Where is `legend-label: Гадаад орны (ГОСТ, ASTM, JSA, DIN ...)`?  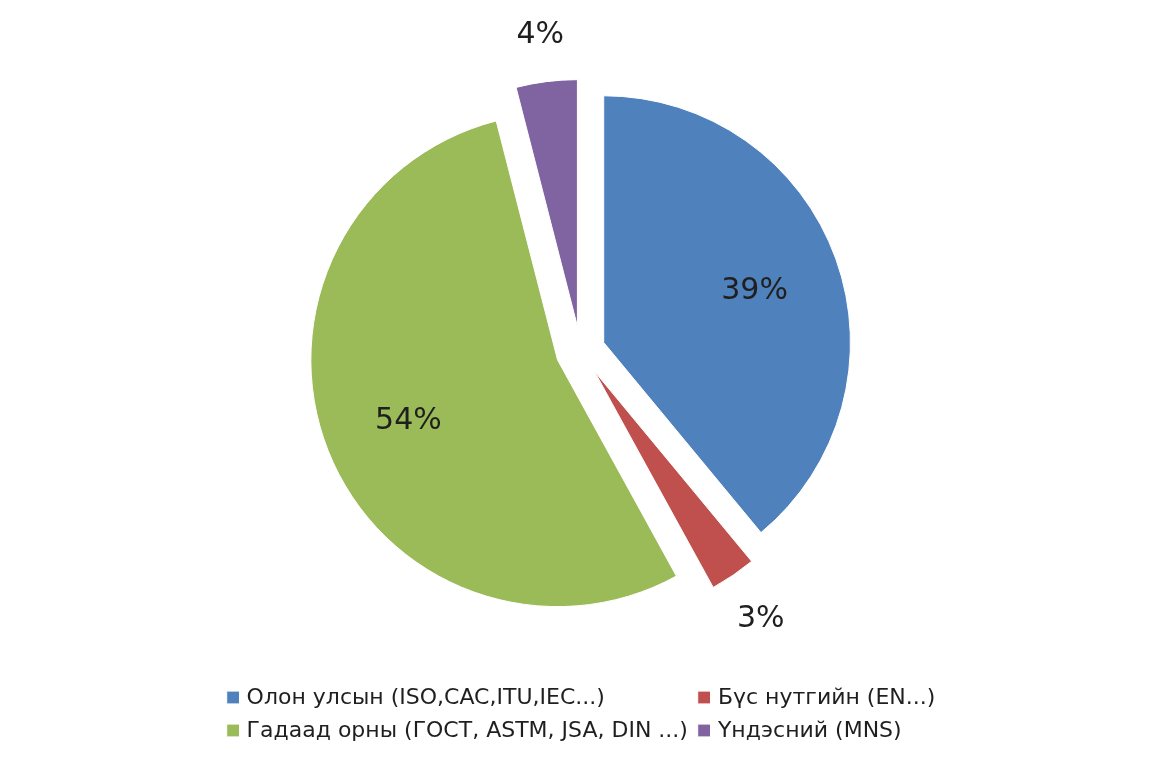
legend-label: Гадаад орны (ГОСТ, ASTM, JSA, DIN ...) is located at coordinates (467, 729).